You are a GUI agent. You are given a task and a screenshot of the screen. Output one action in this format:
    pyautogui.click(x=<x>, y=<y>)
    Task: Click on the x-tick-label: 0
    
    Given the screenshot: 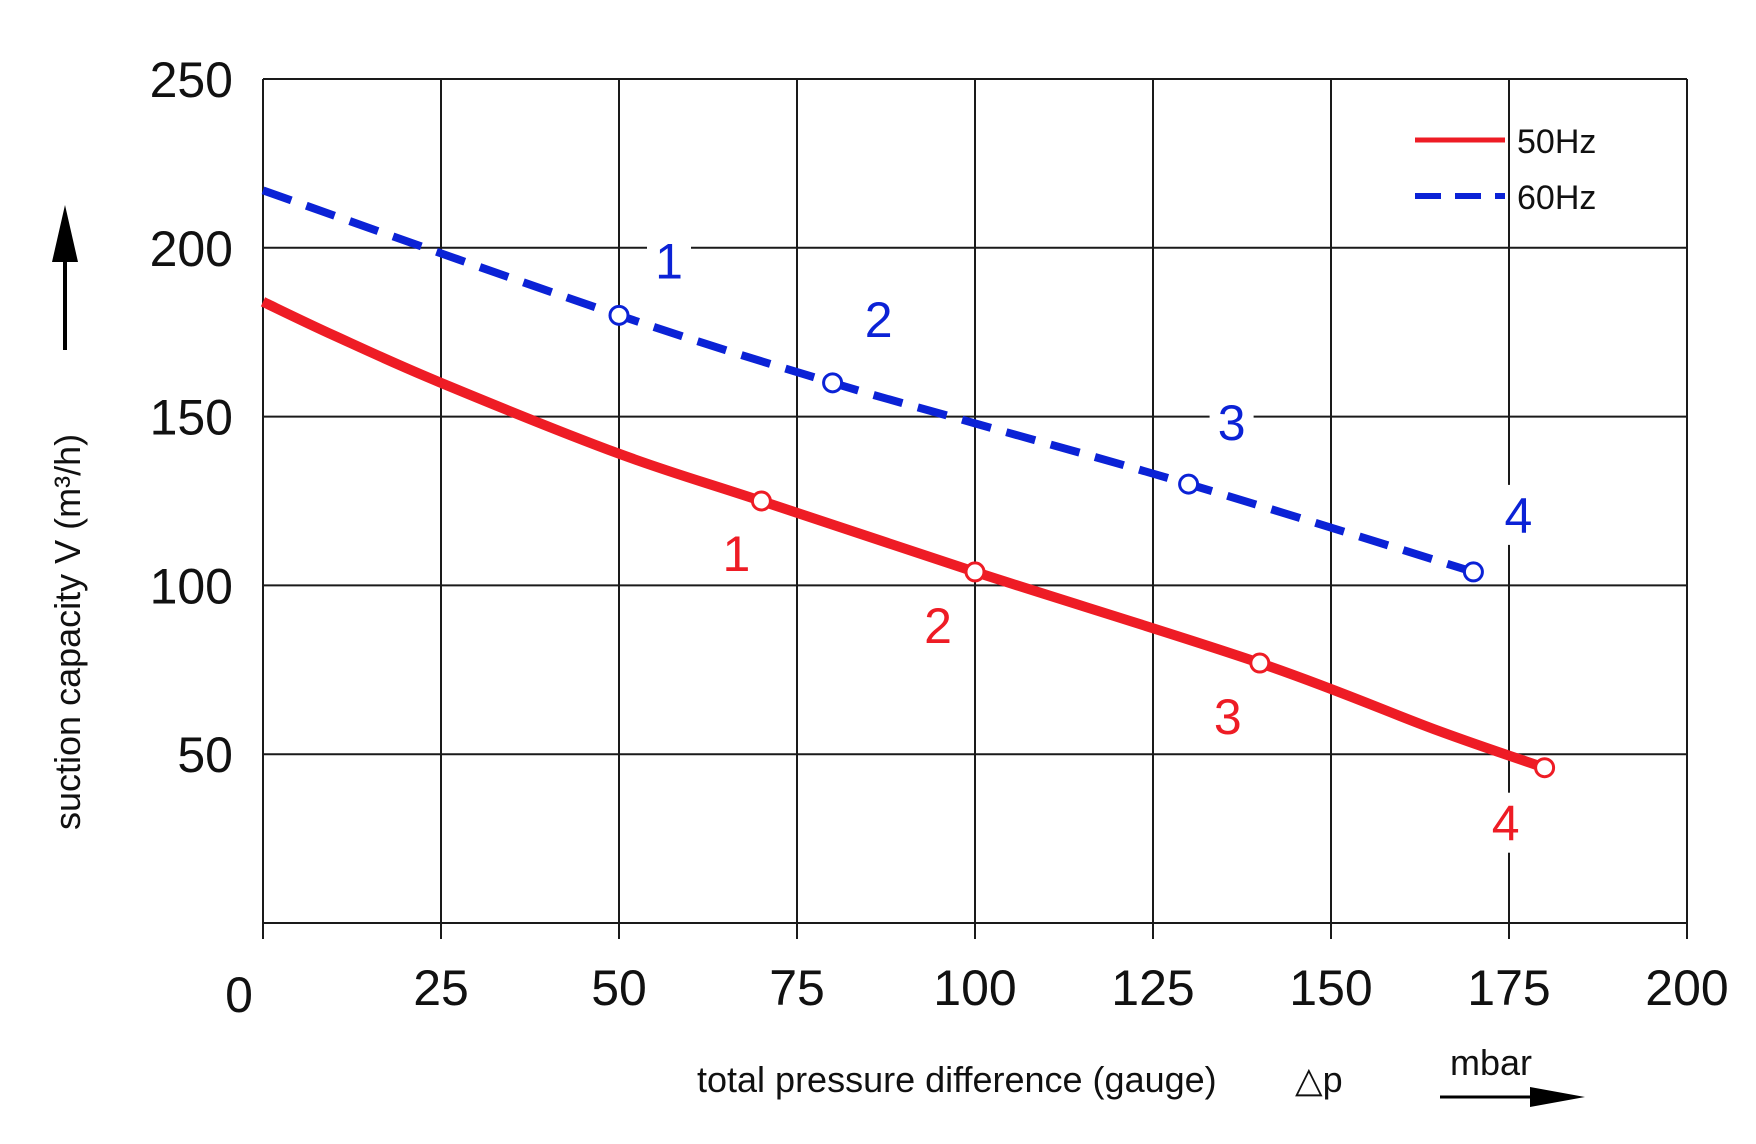 What is the action you would take?
    pyautogui.click(x=239, y=995)
    